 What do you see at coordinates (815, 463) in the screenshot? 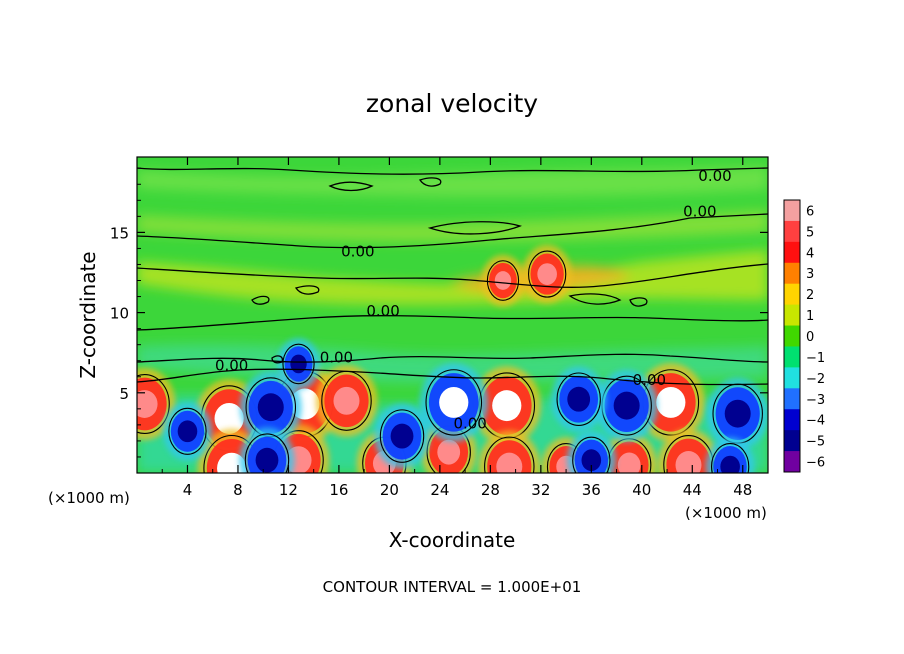
I see `colorbar-label-12: −6` at bounding box center [815, 463].